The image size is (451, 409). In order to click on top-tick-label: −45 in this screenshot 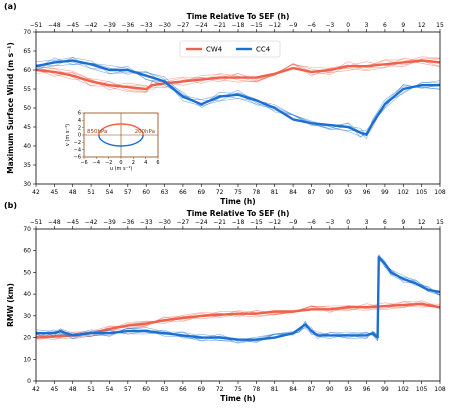, I will do `click(72, 222)`.